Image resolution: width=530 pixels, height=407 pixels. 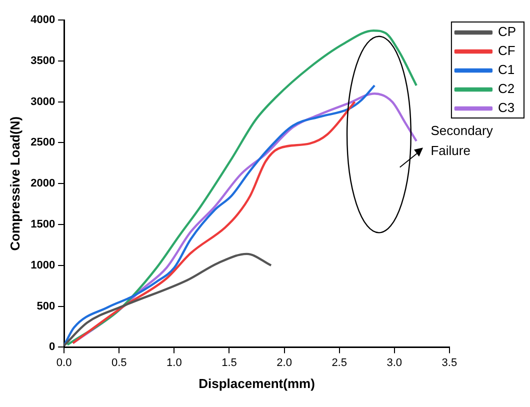 I want to click on y-tick-label: 4000, so click(x=43, y=20).